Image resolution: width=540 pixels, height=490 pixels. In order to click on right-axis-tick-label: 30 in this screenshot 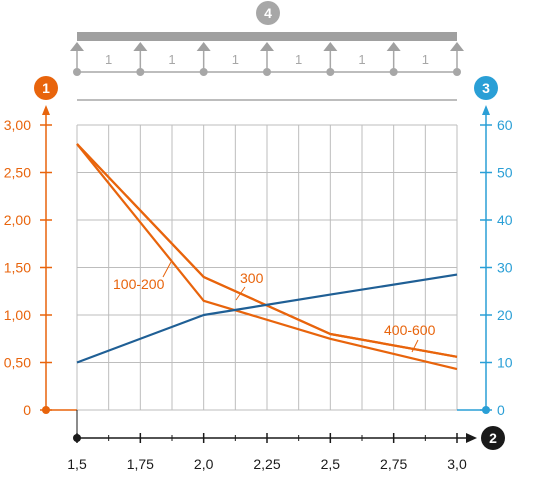, I will do `click(505, 268)`.